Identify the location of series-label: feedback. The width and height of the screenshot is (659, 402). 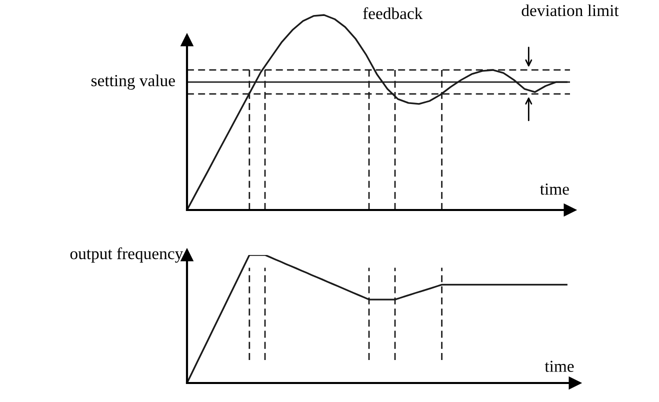
(393, 13).